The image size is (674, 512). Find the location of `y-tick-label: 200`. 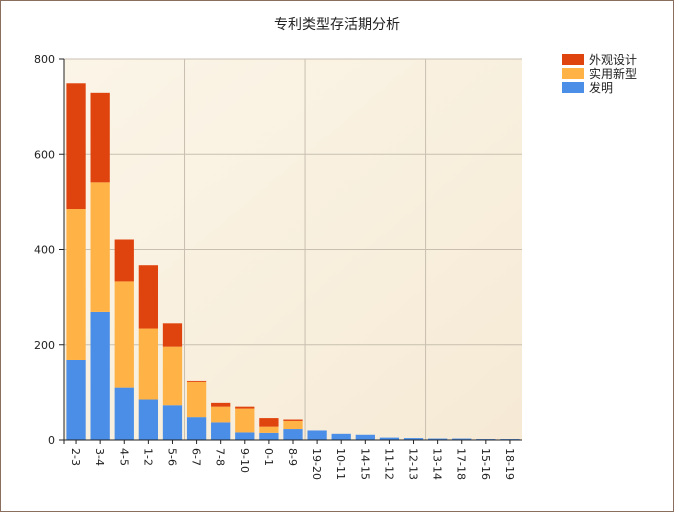

y-tick-label: 200 is located at coordinates (44, 345).